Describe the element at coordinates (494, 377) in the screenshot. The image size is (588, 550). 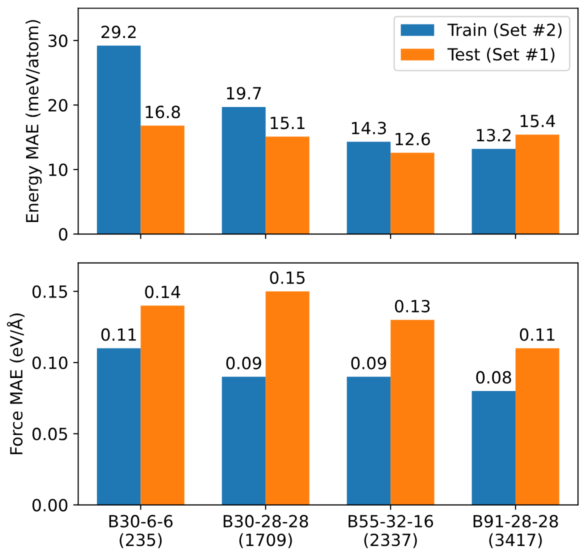
I see `data-label: 0.08` at that location.